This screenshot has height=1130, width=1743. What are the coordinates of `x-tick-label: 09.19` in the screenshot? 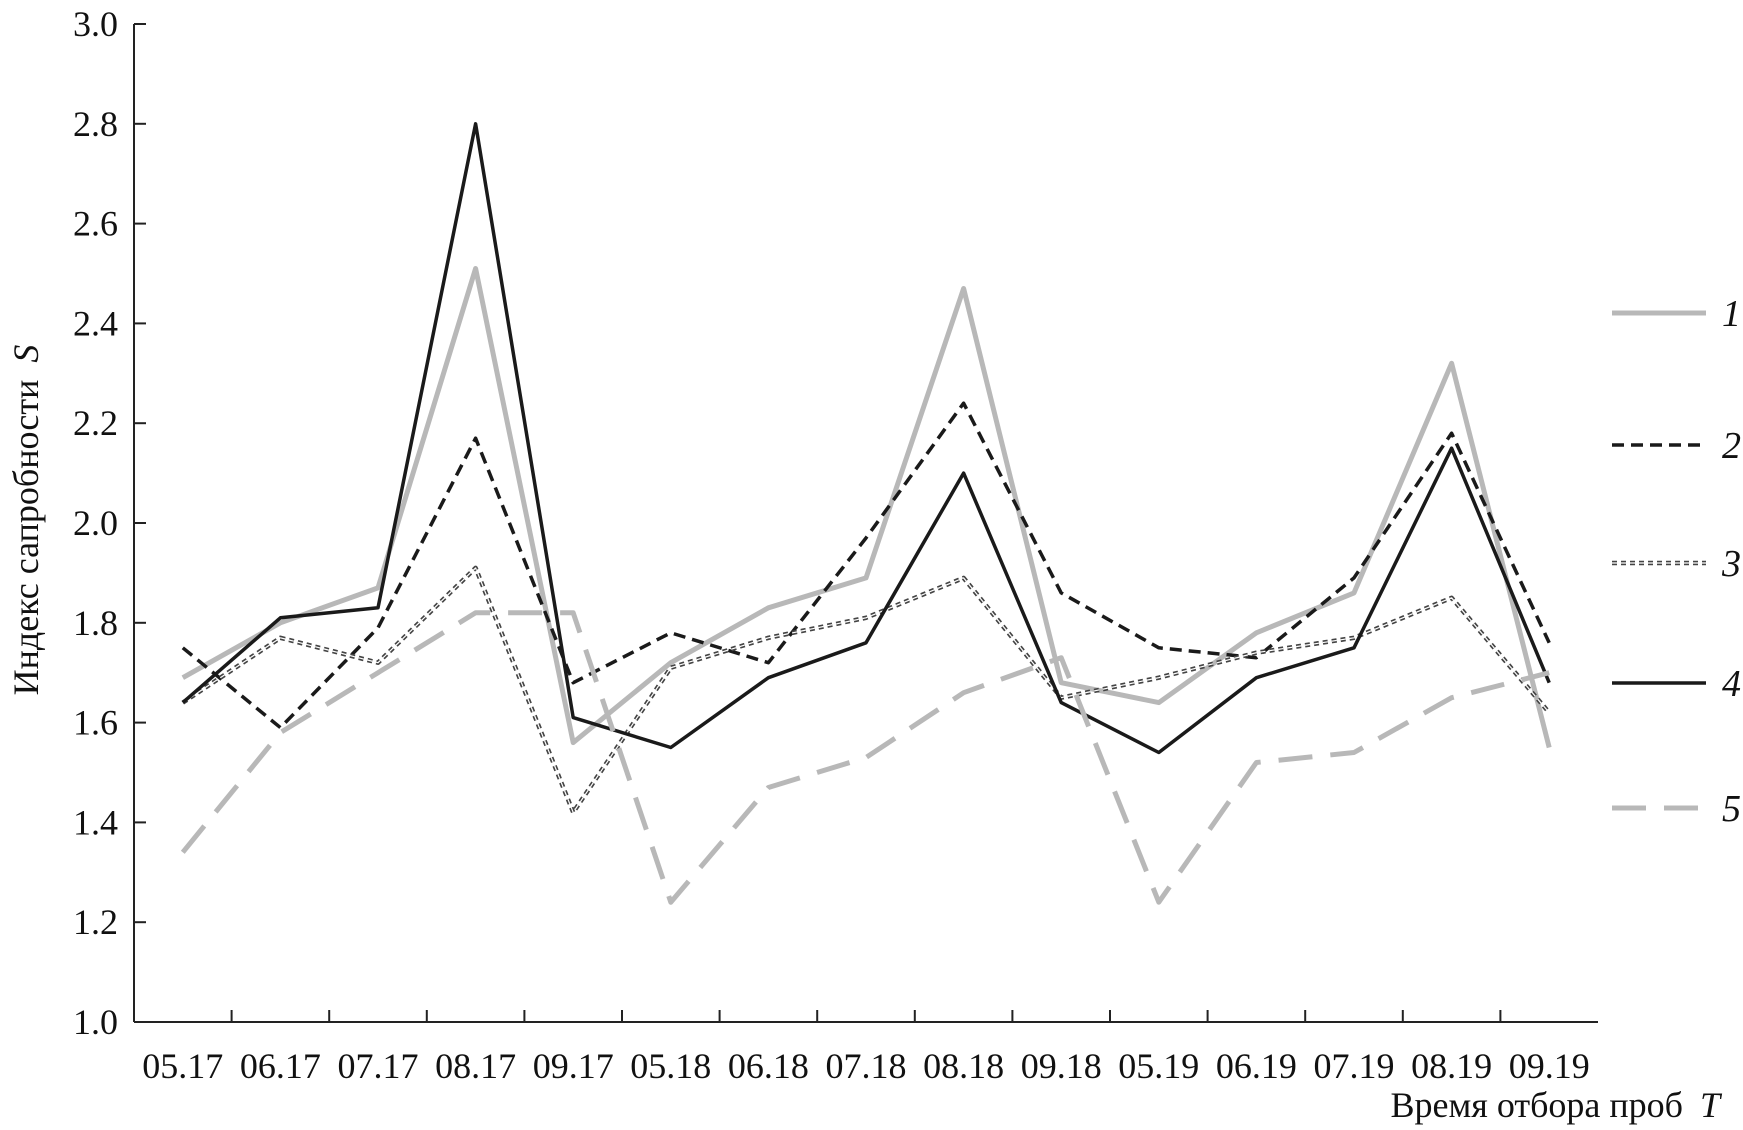 It's located at (1549, 1066).